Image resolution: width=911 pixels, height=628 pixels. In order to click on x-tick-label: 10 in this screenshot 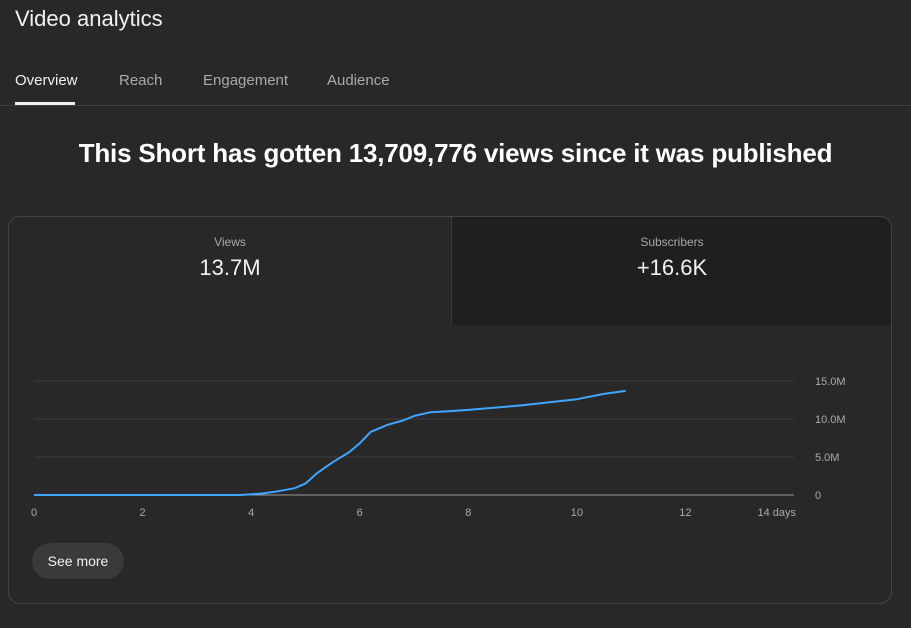, I will do `click(577, 513)`.